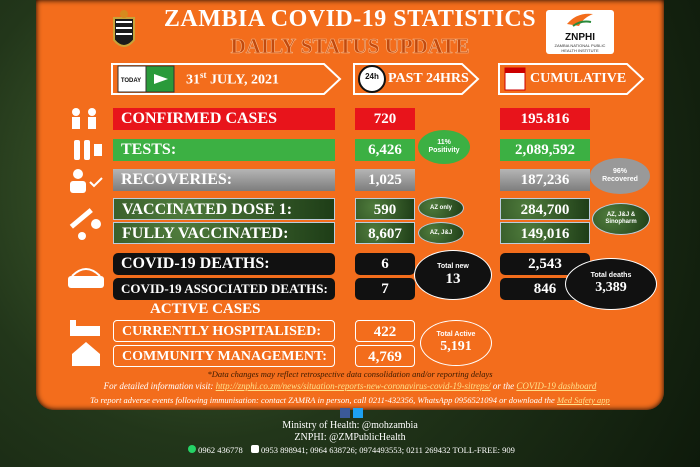 Image resolution: width=700 pixels, height=467 pixels. What do you see at coordinates (350, 19) in the screenshot?
I see `title: ZAMBIA COVID-19 STATISTICS` at bounding box center [350, 19].